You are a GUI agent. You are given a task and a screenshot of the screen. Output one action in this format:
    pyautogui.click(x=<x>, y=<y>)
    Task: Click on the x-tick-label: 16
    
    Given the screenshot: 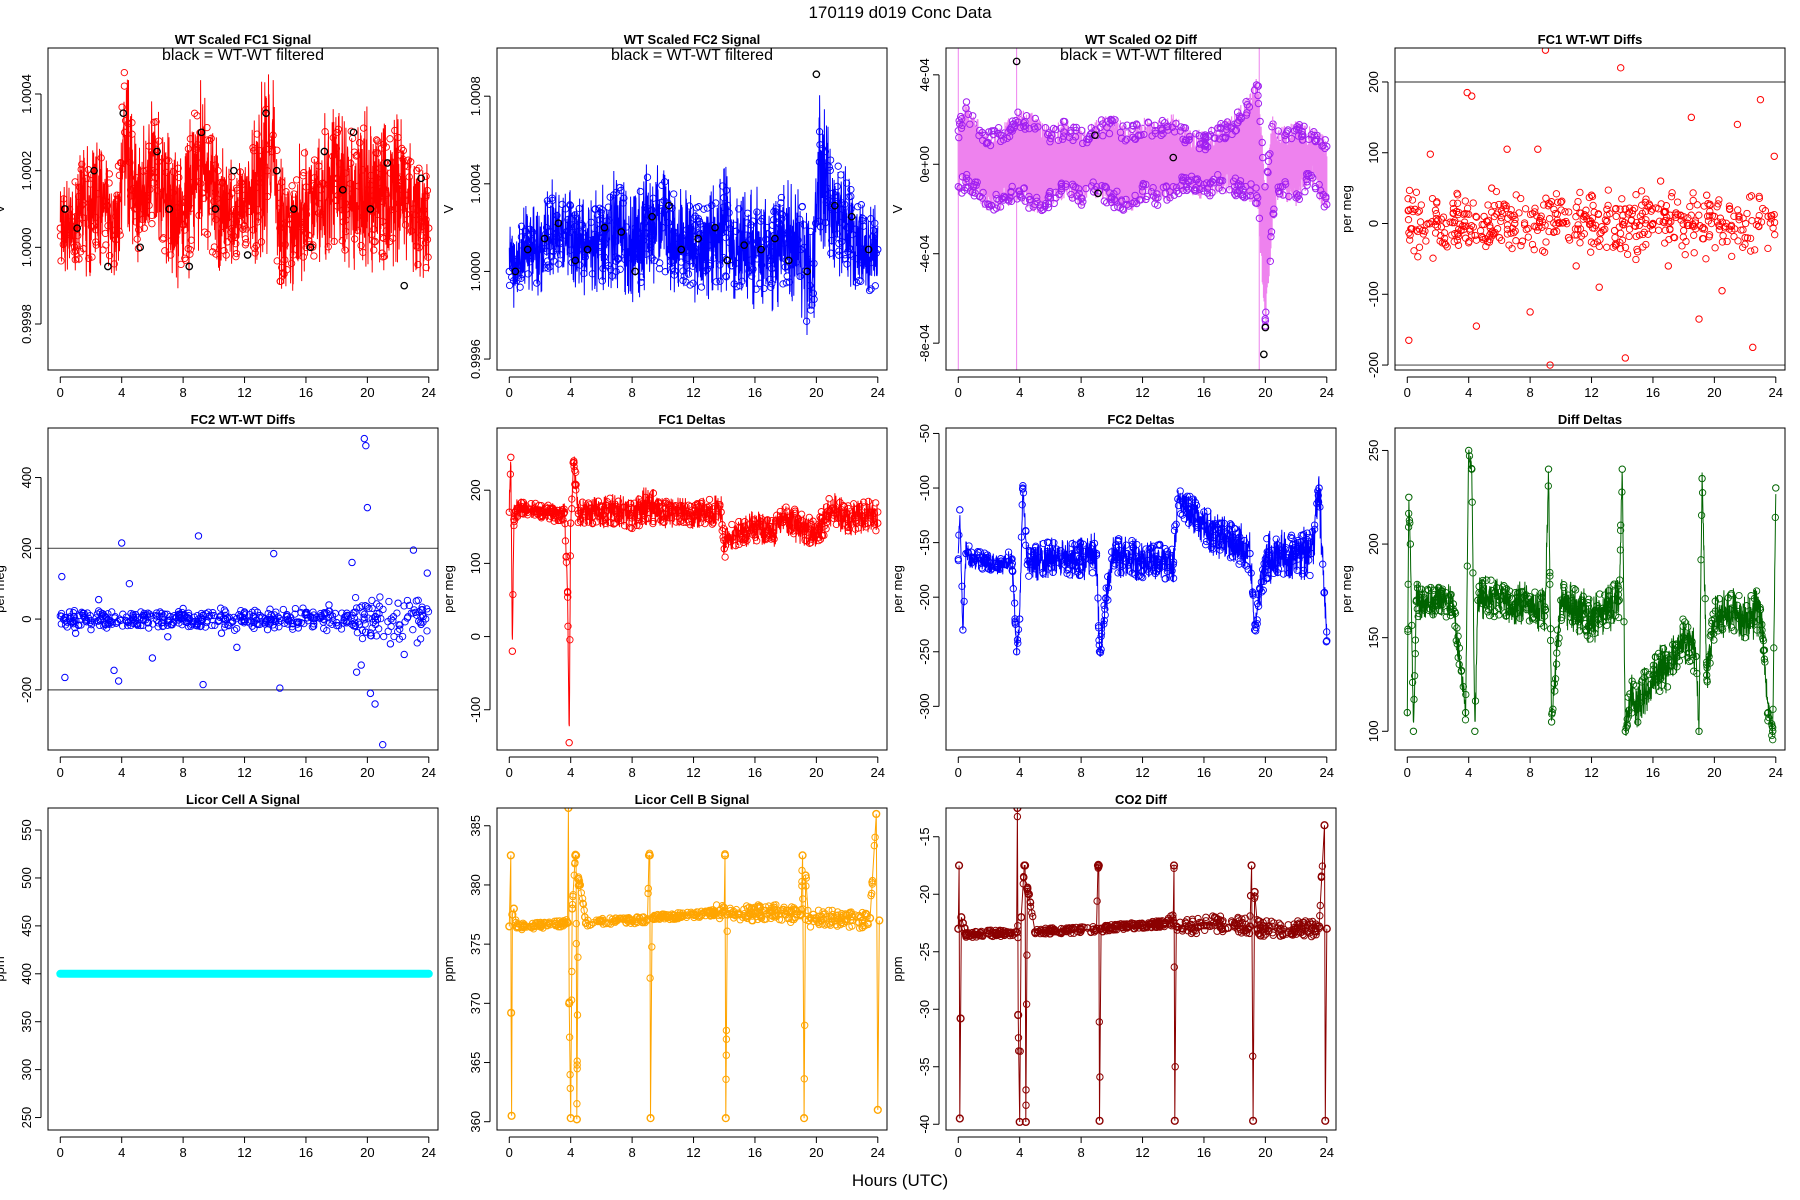 What is the action you would take?
    pyautogui.click(x=755, y=392)
    